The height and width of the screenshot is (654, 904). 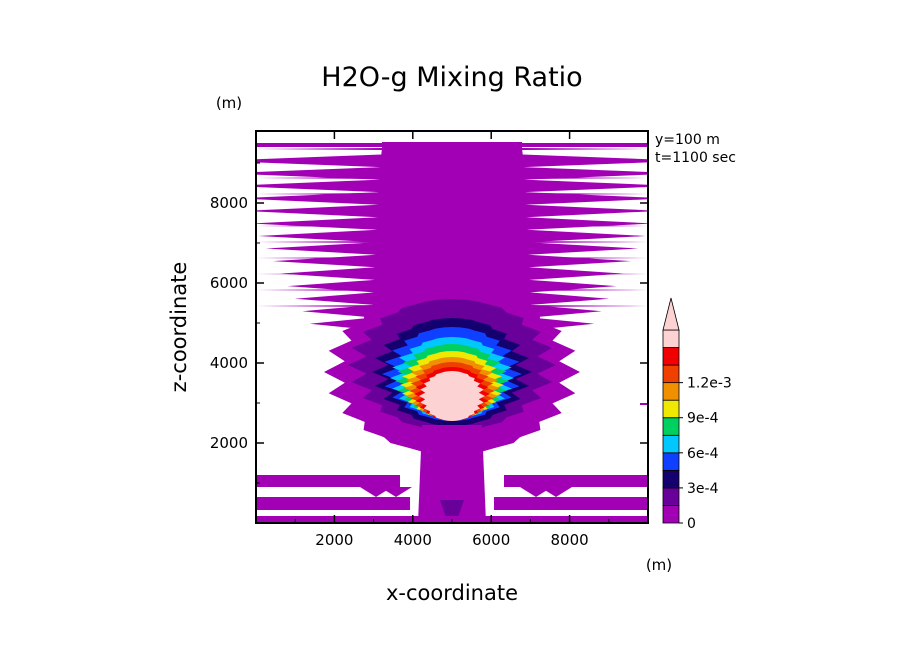 What do you see at coordinates (687, 140) in the screenshot?
I see `annotation-y: y=100 m` at bounding box center [687, 140].